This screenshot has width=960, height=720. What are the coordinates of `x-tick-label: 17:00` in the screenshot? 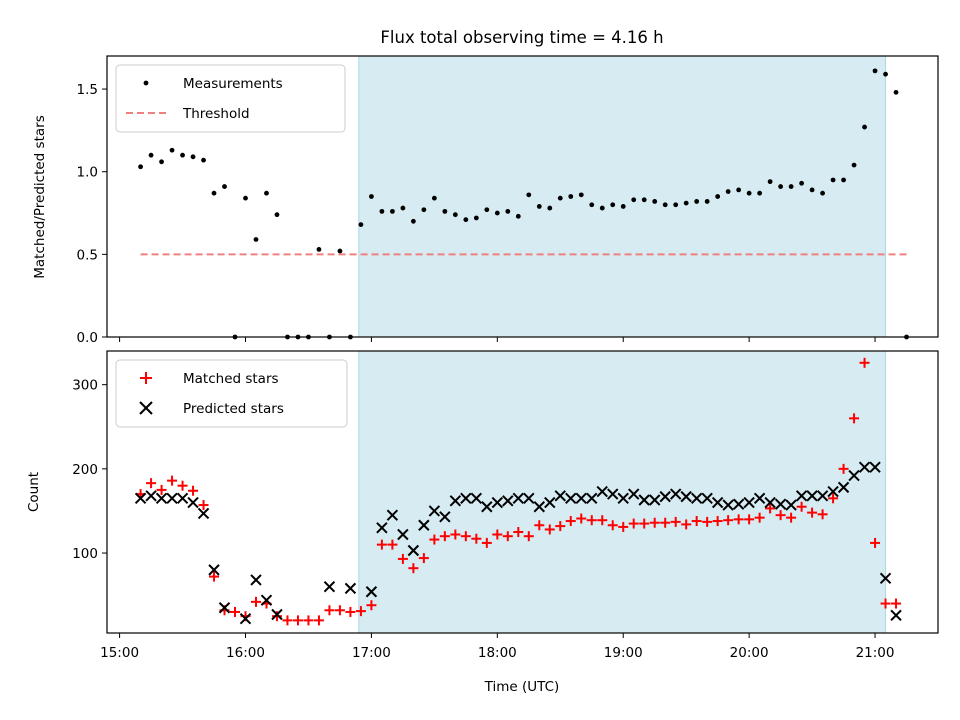 It's located at (371, 653).